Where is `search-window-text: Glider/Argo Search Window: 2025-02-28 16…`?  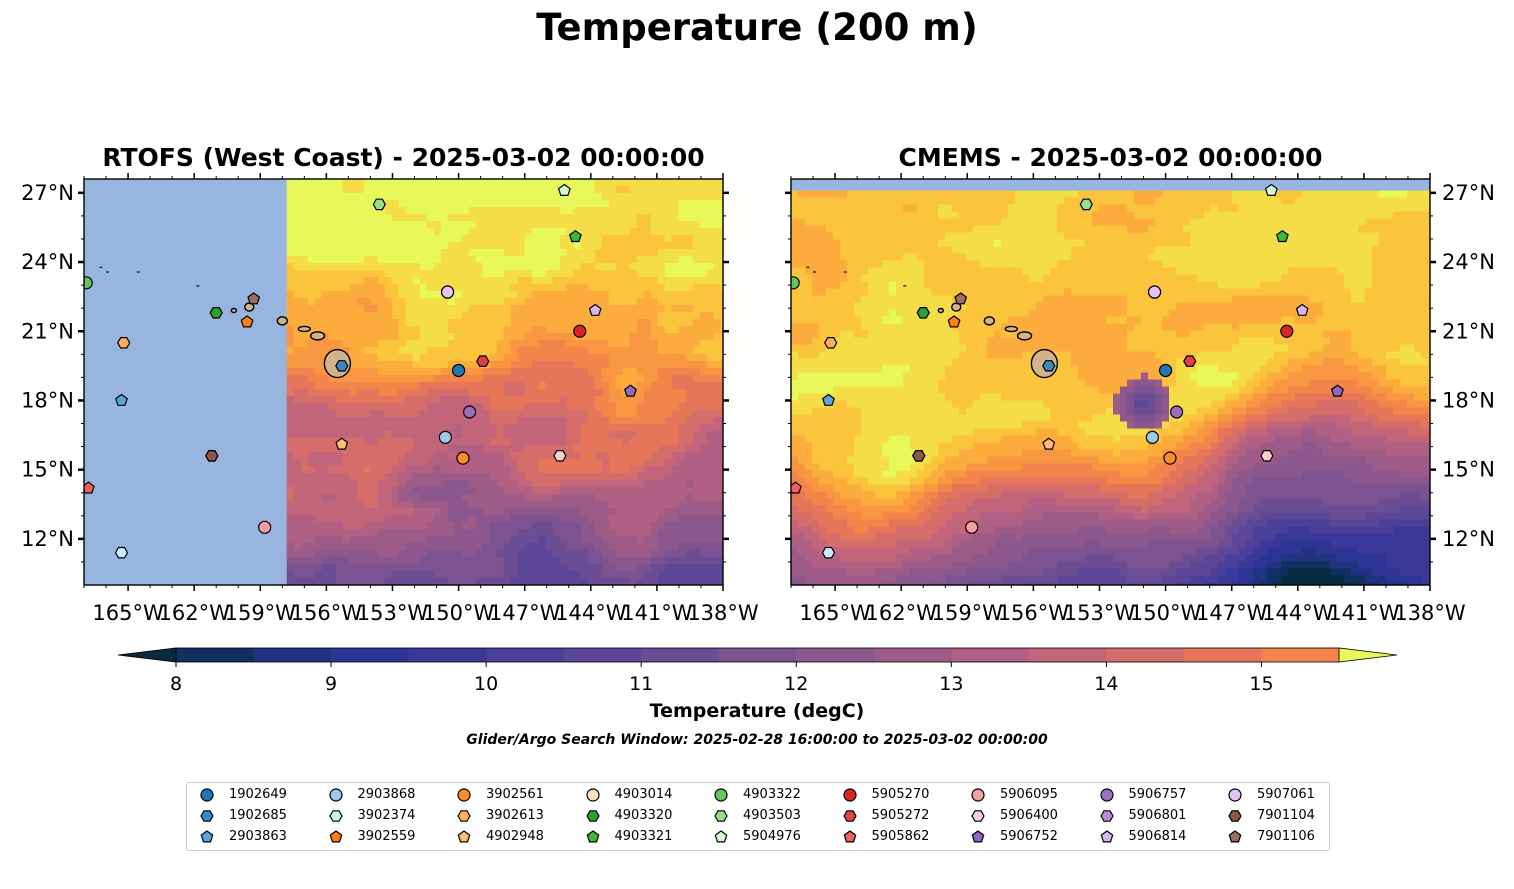 search-window-text: Glider/Argo Search Window: 2025-02-28 16… is located at coordinates (757, 740).